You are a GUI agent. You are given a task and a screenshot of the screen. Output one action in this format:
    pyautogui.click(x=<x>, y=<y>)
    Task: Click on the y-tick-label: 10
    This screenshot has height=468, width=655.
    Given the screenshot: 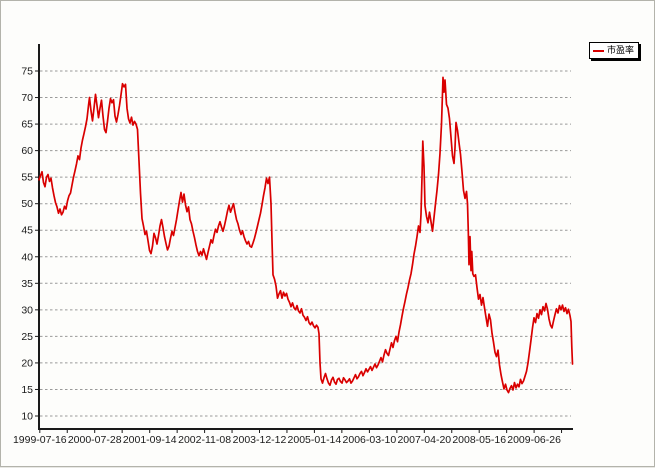 What is the action you would take?
    pyautogui.click(x=27, y=417)
    